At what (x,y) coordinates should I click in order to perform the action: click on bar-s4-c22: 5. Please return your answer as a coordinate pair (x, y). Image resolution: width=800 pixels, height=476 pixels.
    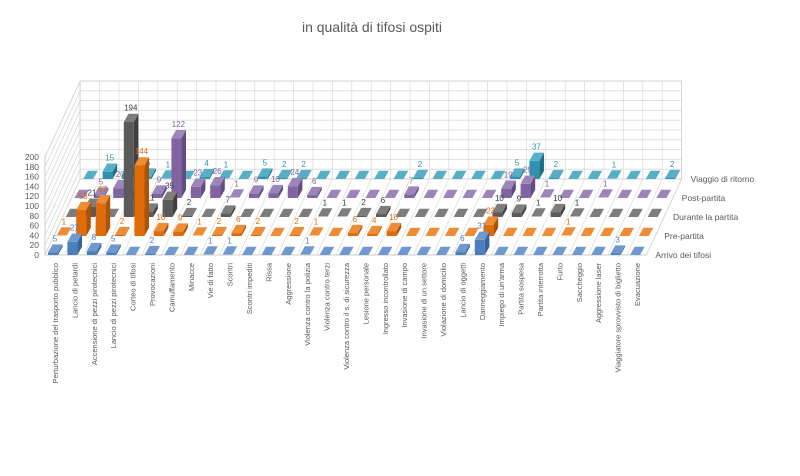
    Looking at the image, I should click on (517, 168).